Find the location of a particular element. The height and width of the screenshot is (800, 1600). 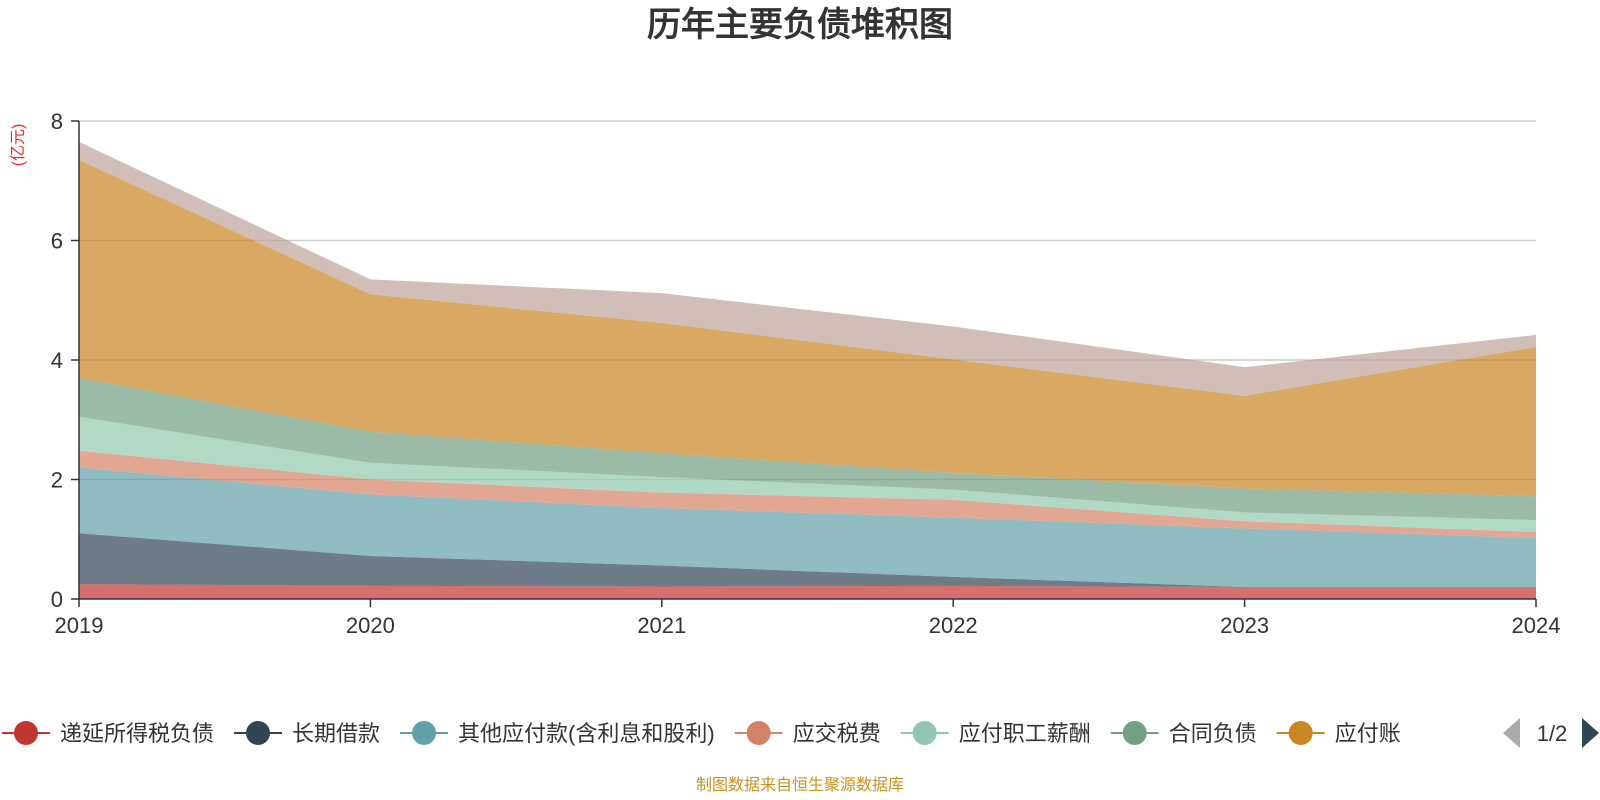

y-tick-label: 2 is located at coordinates (57, 480).